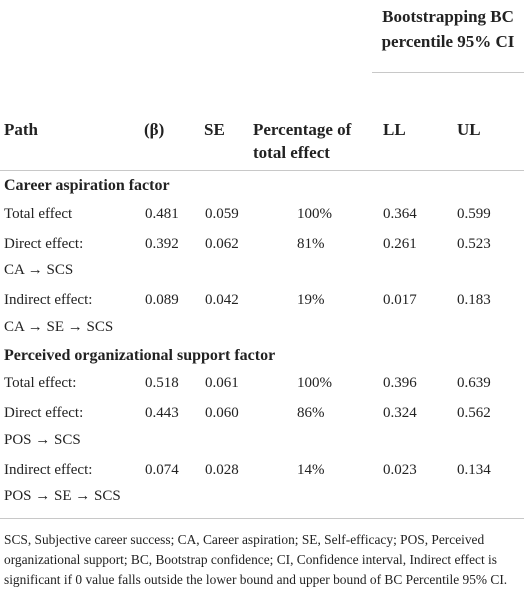 The width and height of the screenshot is (524, 612). What do you see at coordinates (474, 413) in the screenshot?
I see `cell: 0.562` at bounding box center [474, 413].